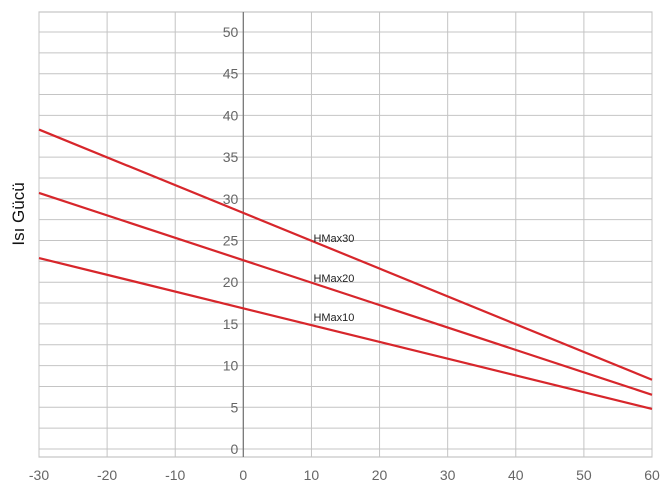 The width and height of the screenshot is (663, 497). Describe the element at coordinates (18, 213) in the screenshot. I see `y-axis-label: Isı Gücü` at that location.